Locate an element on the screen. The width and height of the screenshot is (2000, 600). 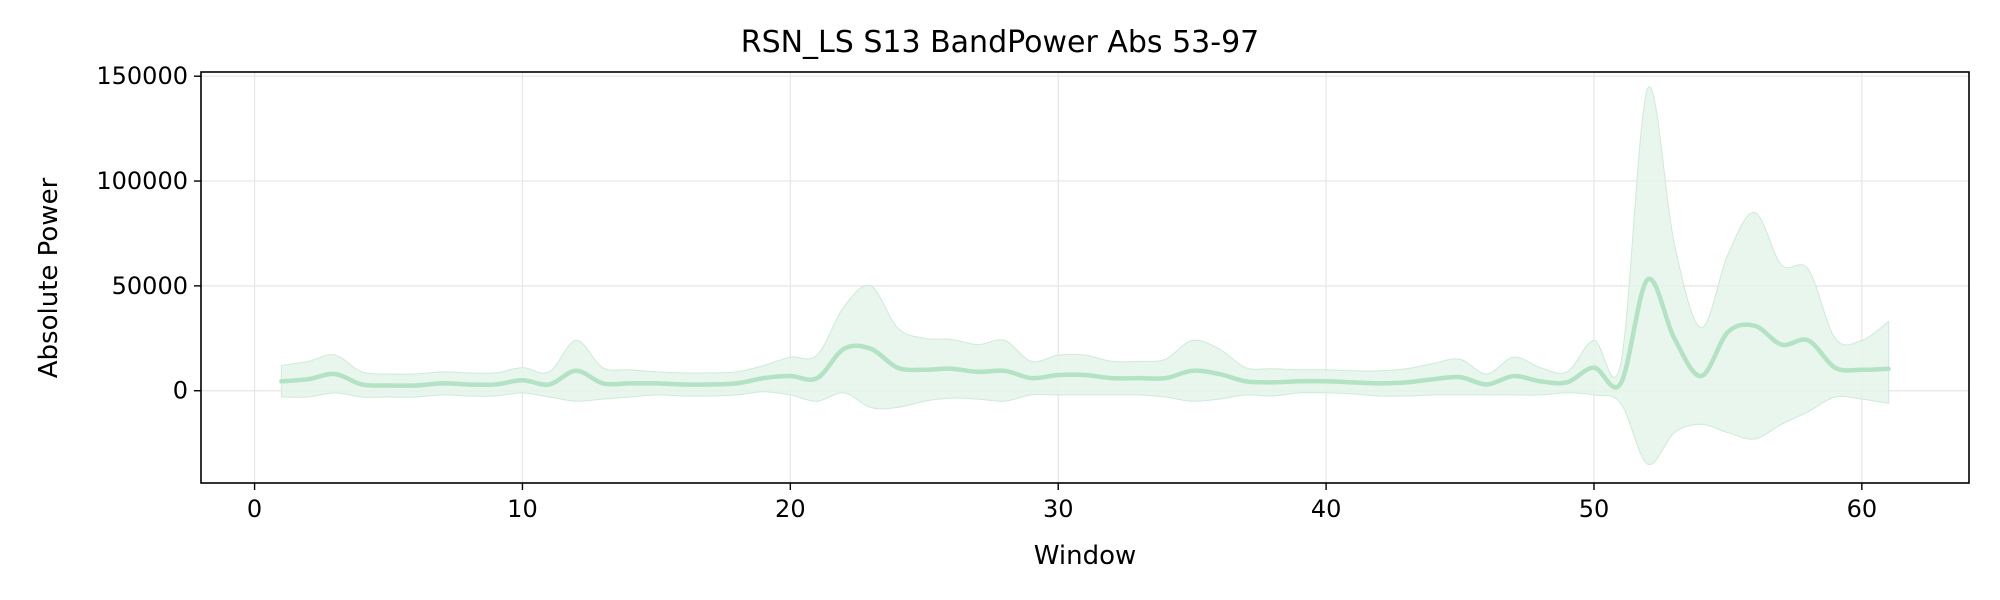
chart-title: RSN_LS S13 BandPower Abs 53-97 is located at coordinates (1000, 42).